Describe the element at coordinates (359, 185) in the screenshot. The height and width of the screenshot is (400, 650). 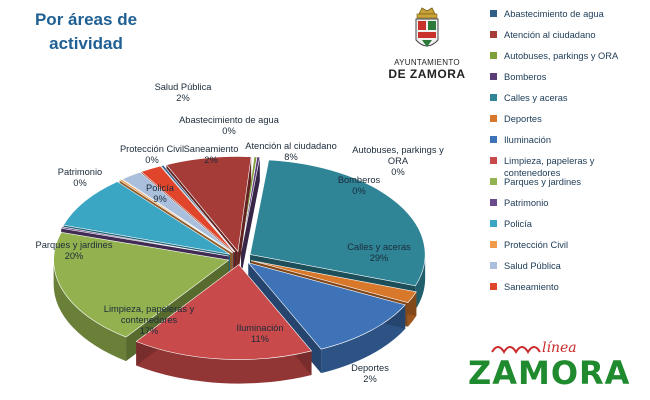
I see `data-label: Bomberos 0%` at that location.